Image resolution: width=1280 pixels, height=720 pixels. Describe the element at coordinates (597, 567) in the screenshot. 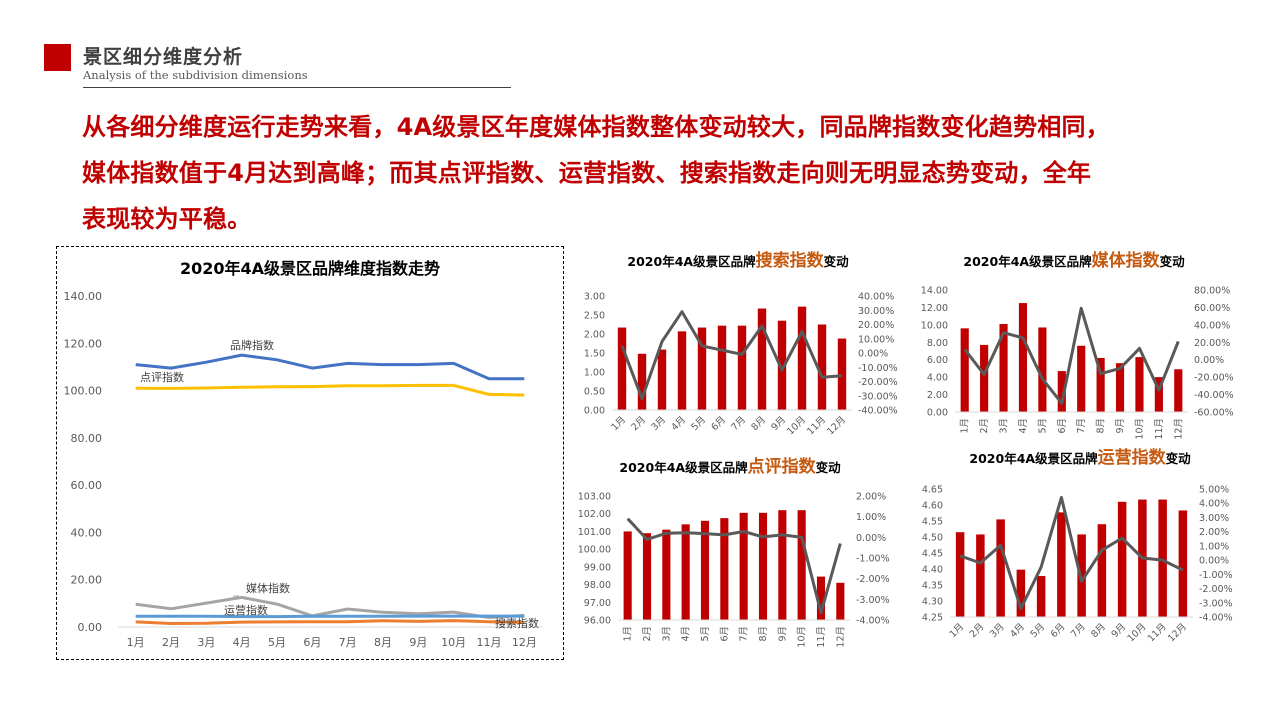

I see `y-tick-label: 99.00` at that location.